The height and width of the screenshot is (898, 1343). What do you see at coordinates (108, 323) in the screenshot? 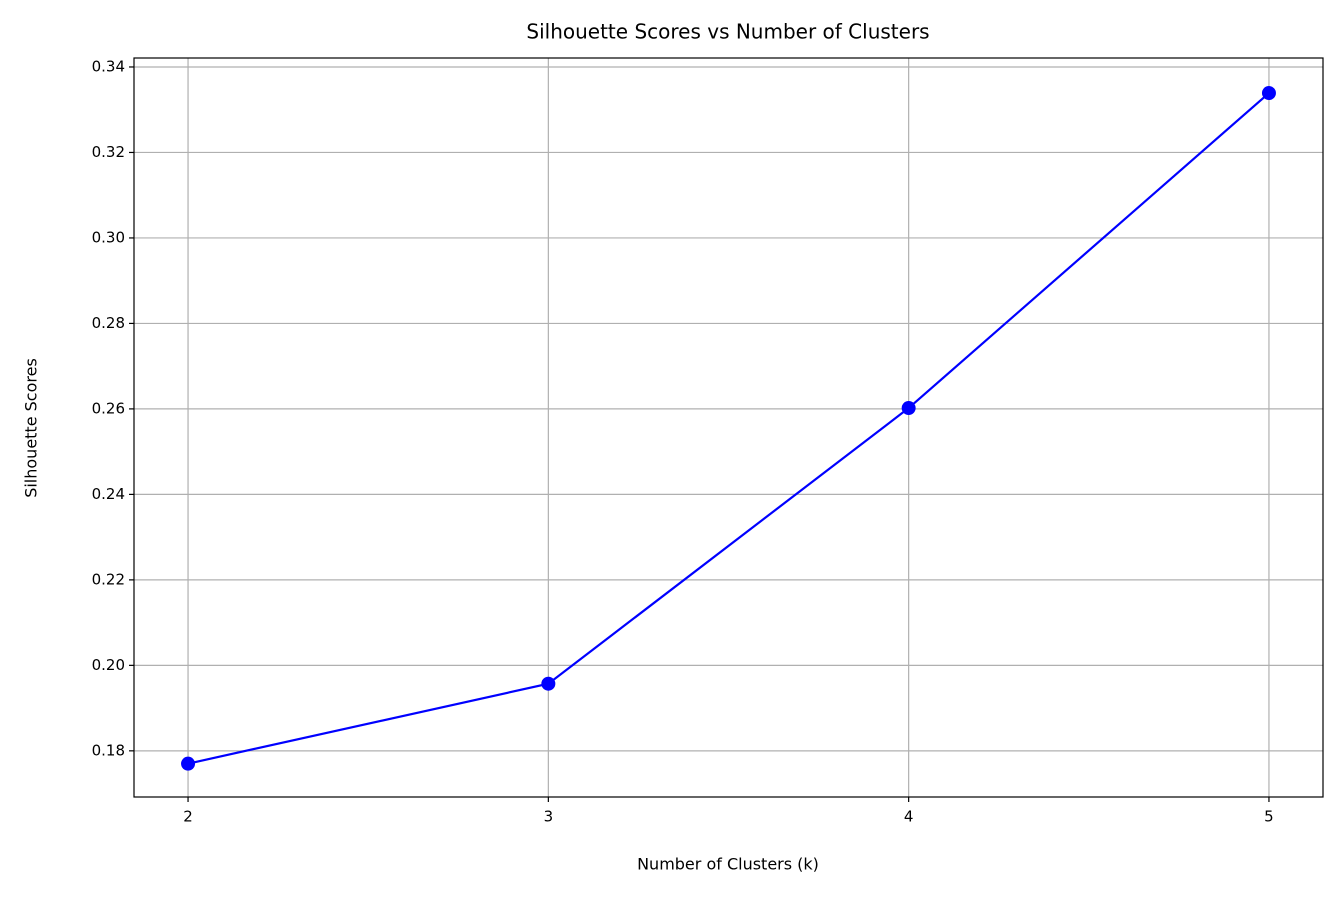
I see `y-tick-label: 0.28` at bounding box center [108, 323].